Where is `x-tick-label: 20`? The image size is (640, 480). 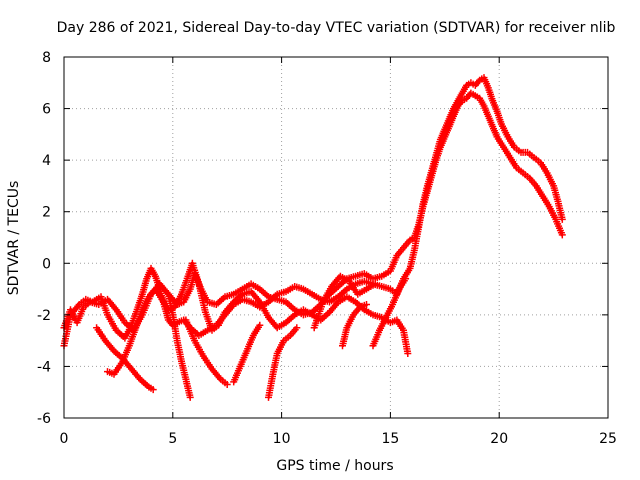 x-tick-label: 20 is located at coordinates (499, 439).